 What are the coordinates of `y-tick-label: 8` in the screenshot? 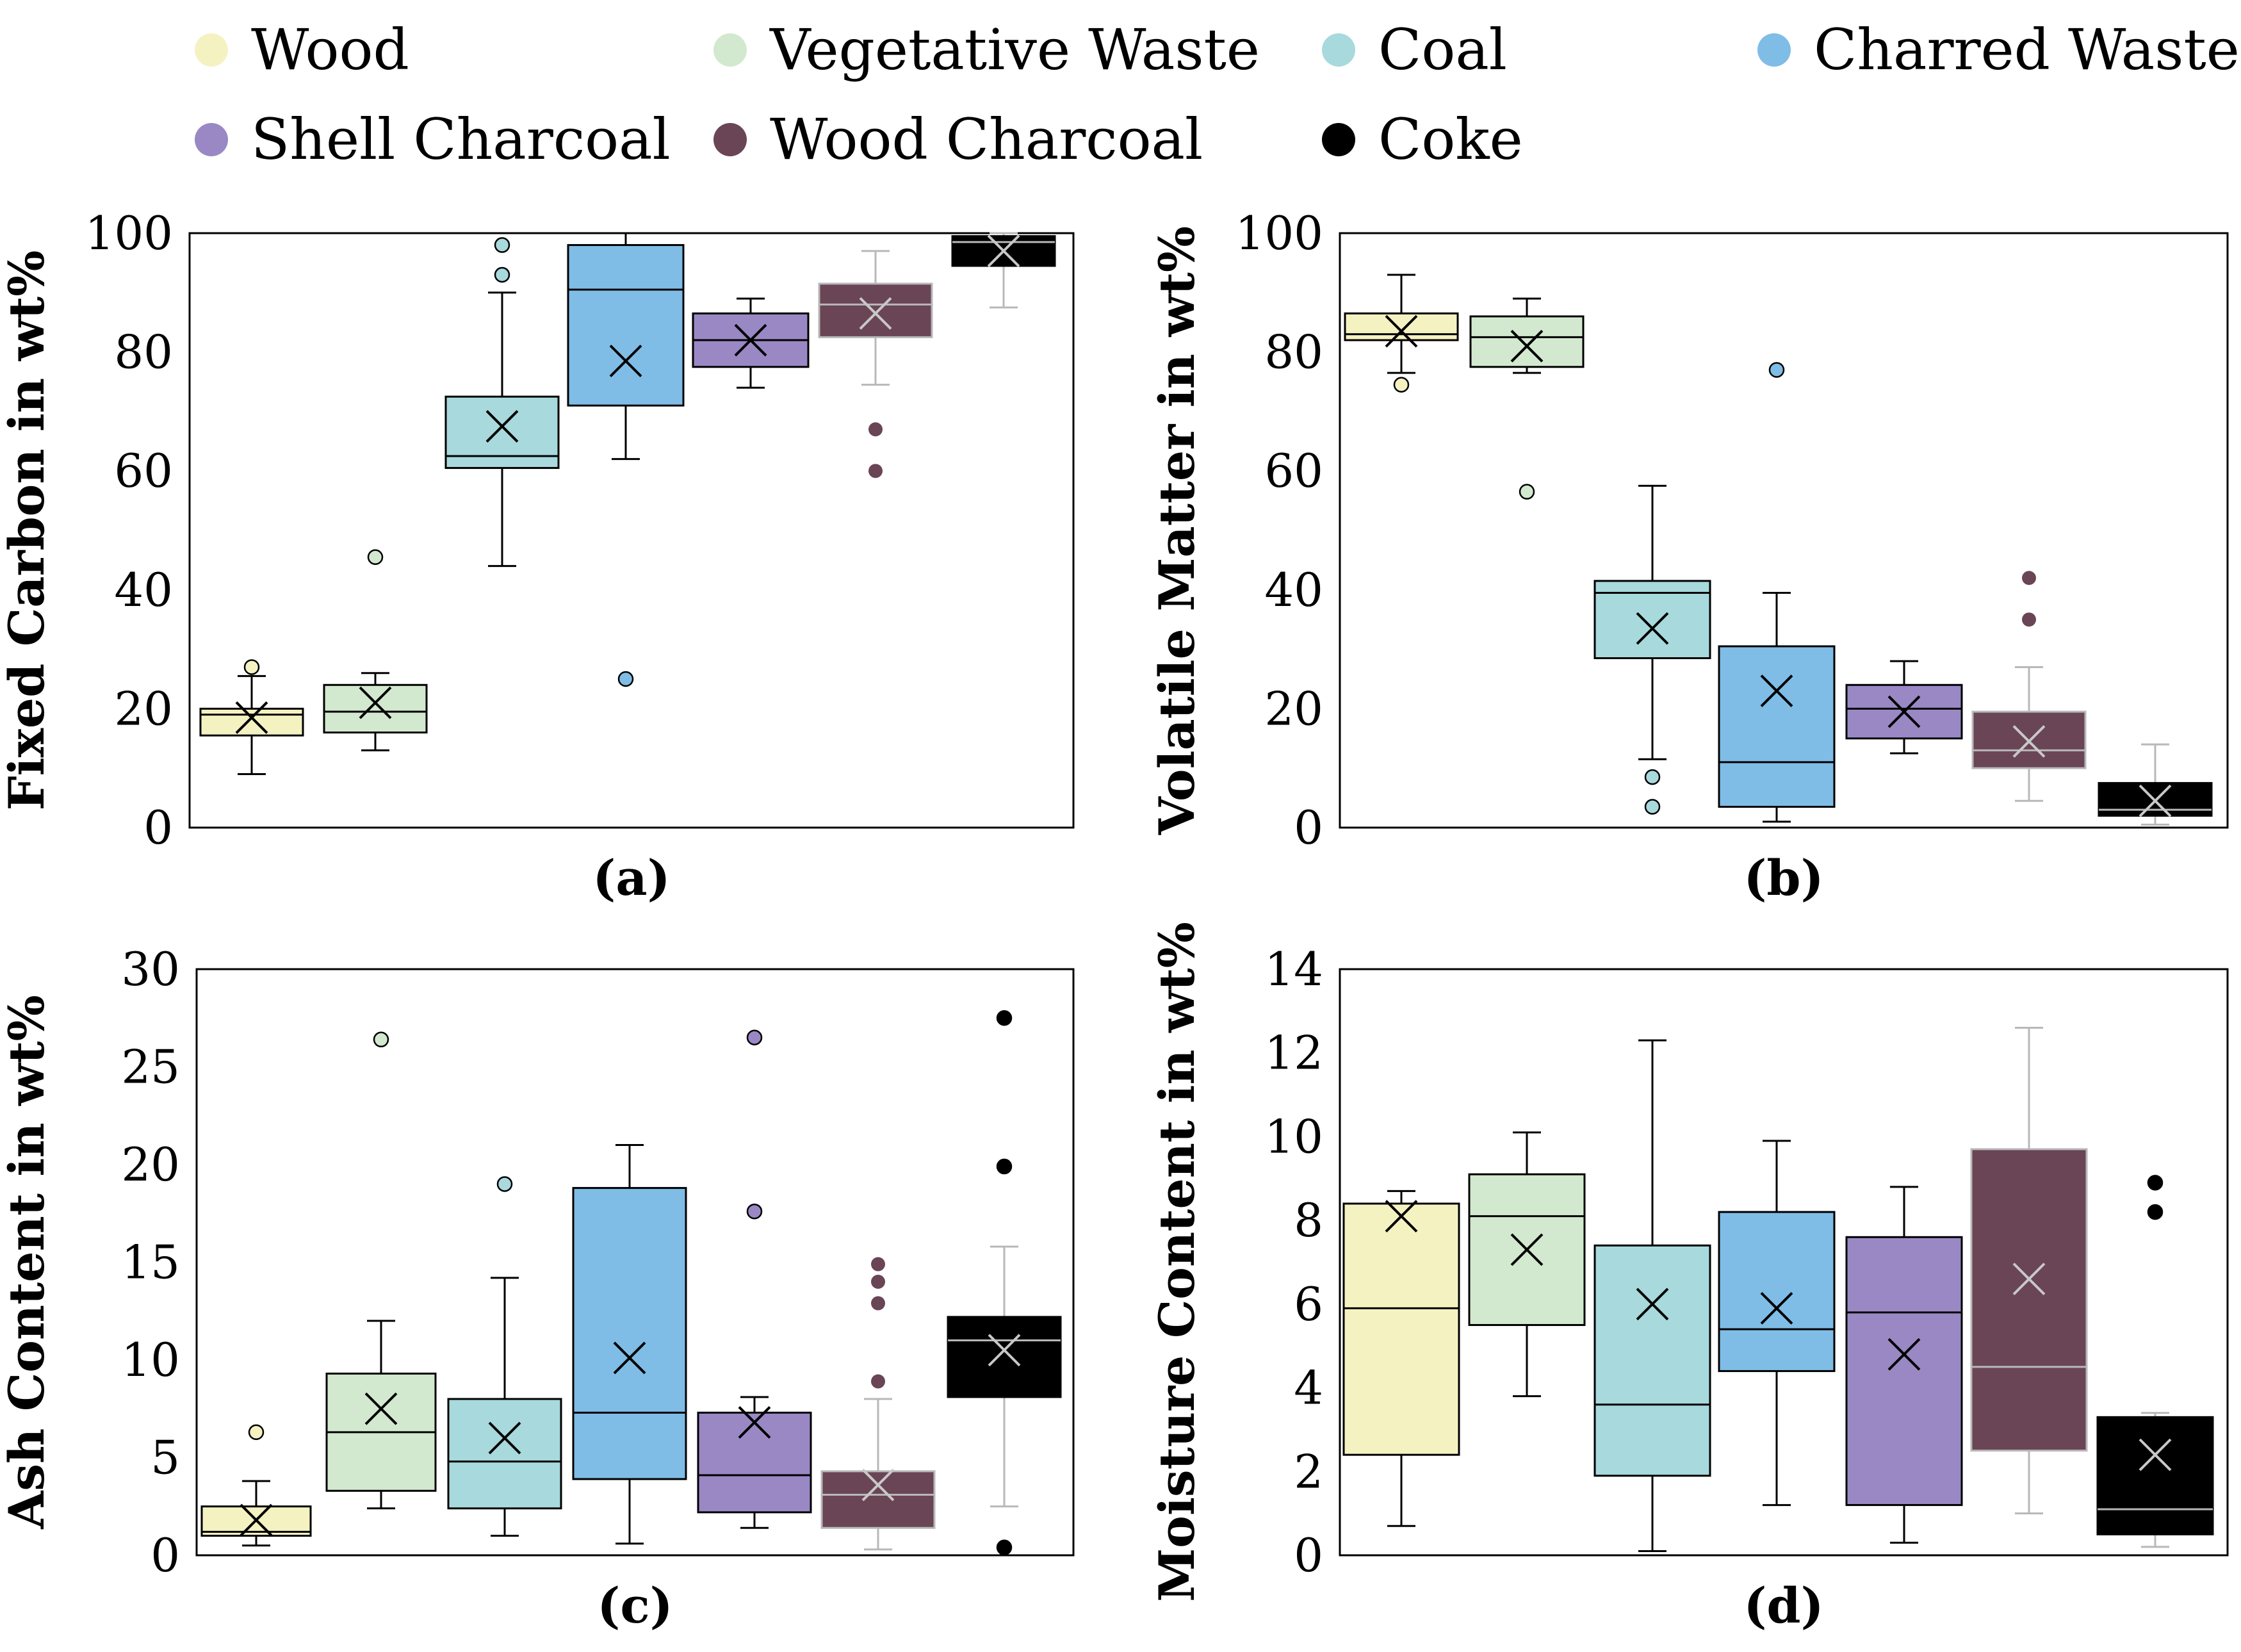 It's located at (1308, 1220).